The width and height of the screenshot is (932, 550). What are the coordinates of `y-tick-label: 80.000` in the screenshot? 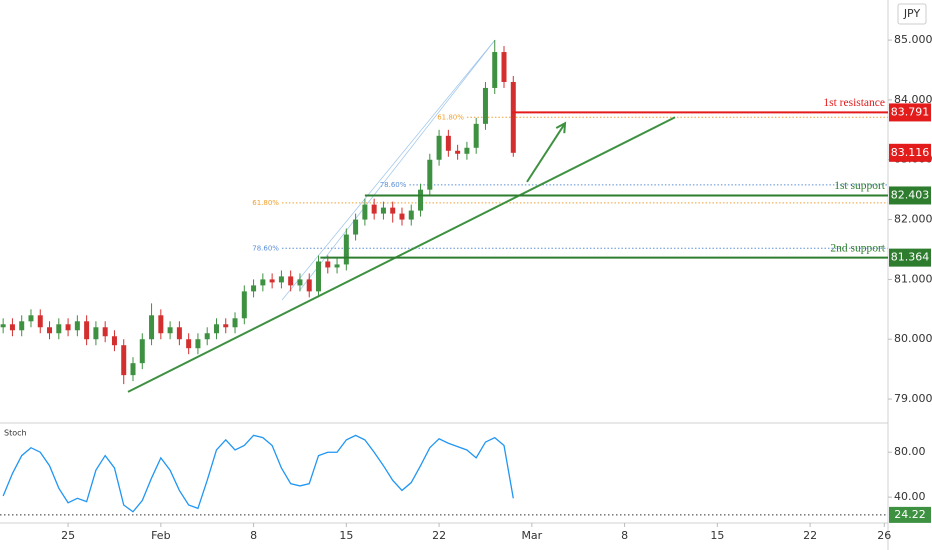 It's located at (913, 338).